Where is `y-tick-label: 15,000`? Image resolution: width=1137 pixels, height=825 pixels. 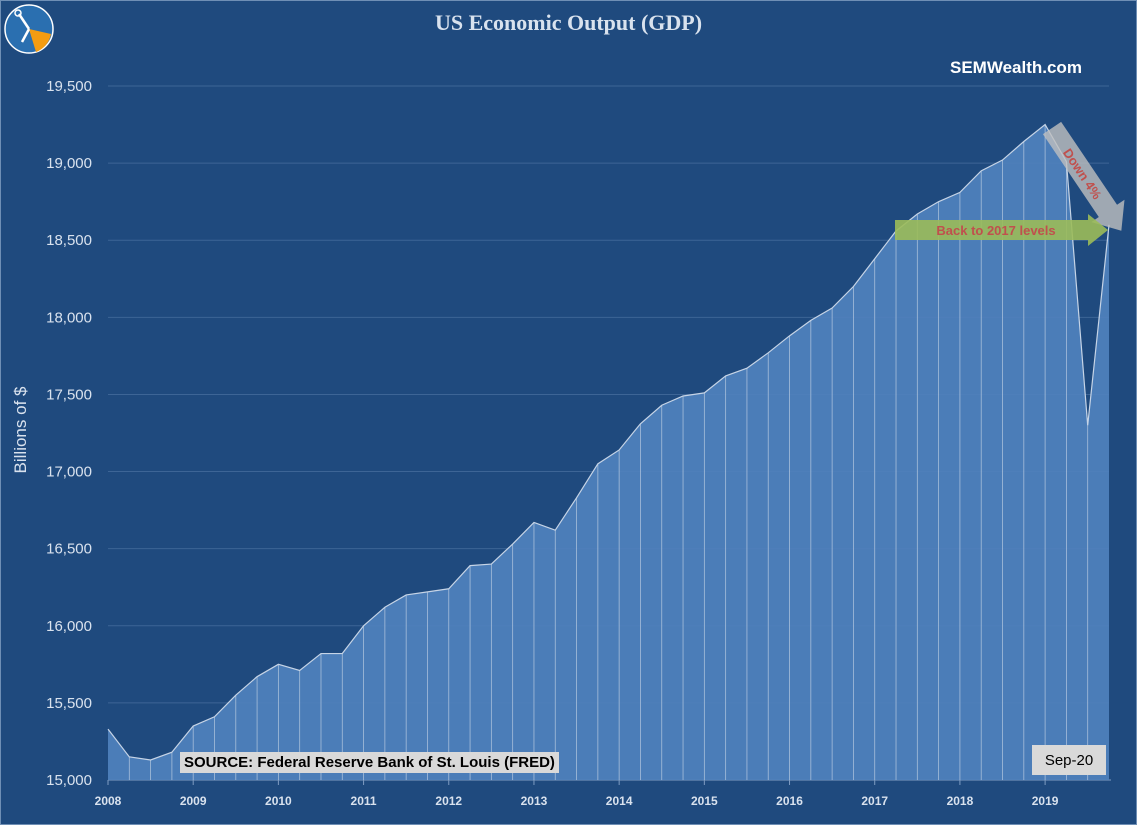
y-tick-label: 15,000 is located at coordinates (69, 780).